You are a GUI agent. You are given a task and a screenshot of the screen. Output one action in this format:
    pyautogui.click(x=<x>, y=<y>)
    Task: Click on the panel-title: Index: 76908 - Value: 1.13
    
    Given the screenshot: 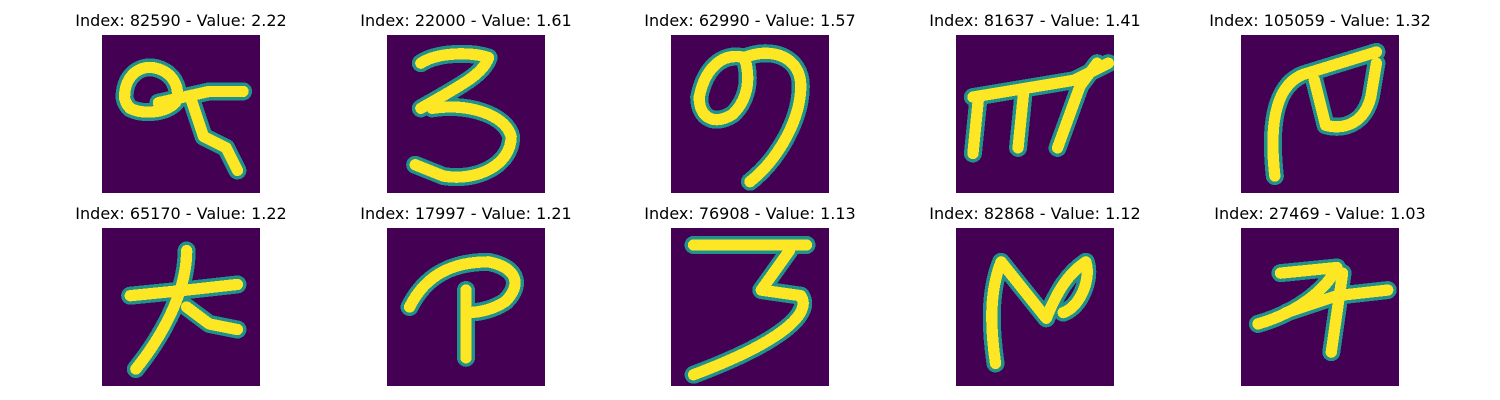 What is the action you would take?
    pyautogui.click(x=750, y=213)
    